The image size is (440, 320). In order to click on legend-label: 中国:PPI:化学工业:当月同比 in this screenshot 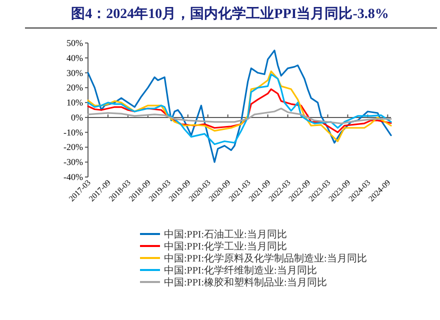, I will do `click(225, 246)`.